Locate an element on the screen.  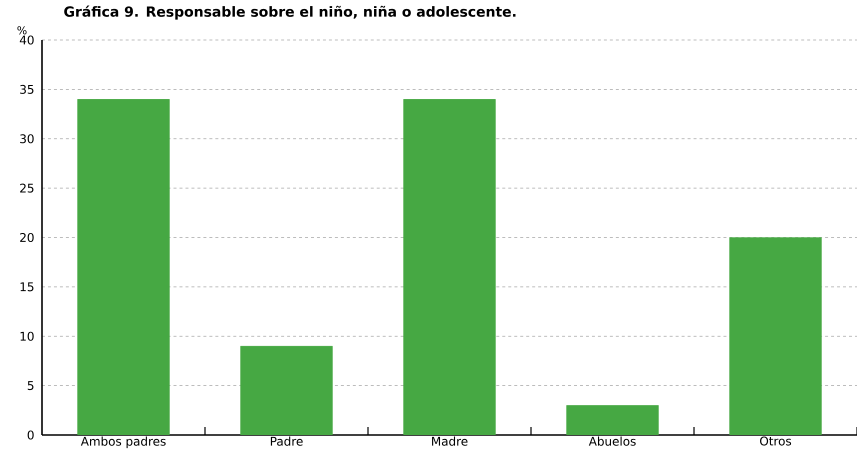
chart-title: Gráfica 9. Responsable sobre el niño, niña o adolescente. is located at coordinates (290, 13).